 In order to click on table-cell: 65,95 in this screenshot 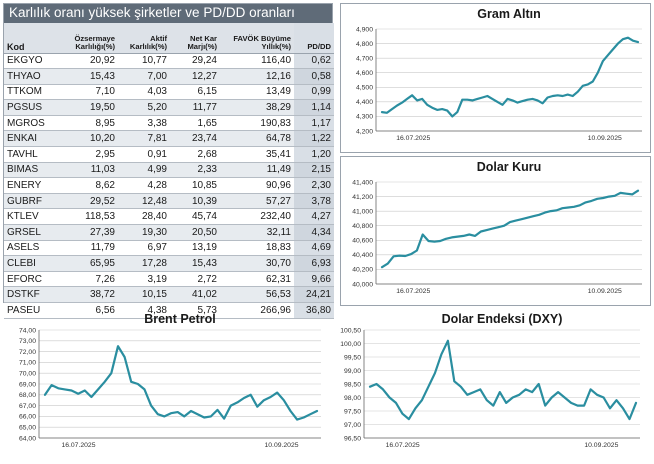, I will do `click(90, 263)`.